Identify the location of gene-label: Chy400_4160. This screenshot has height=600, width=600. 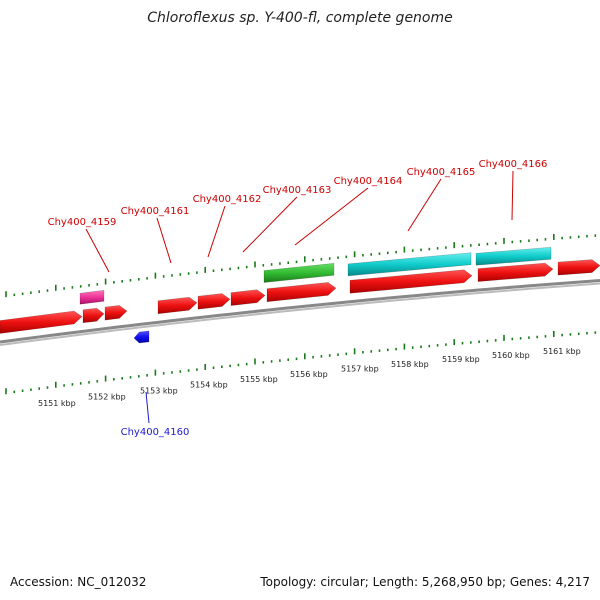
(155, 432).